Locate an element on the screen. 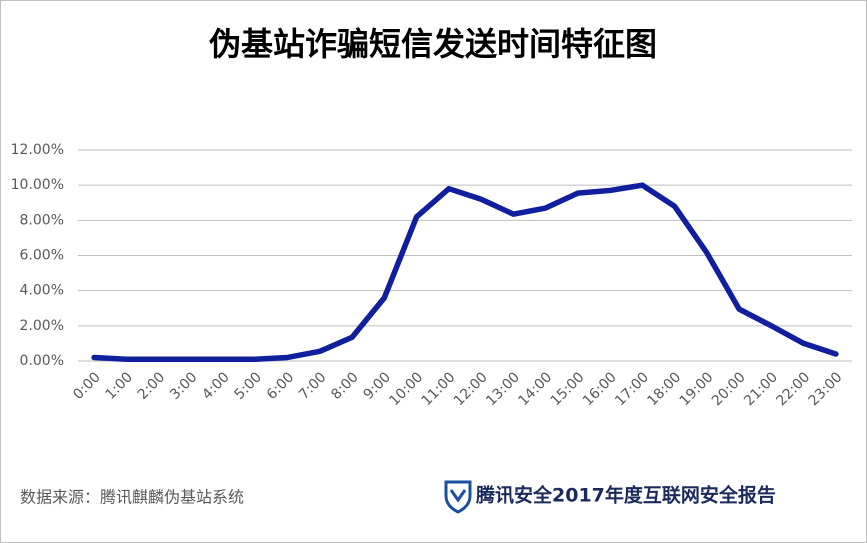 This screenshot has width=867, height=543. source-note: 数据来源：腾讯麒麟伪基站系统 is located at coordinates (132, 497).